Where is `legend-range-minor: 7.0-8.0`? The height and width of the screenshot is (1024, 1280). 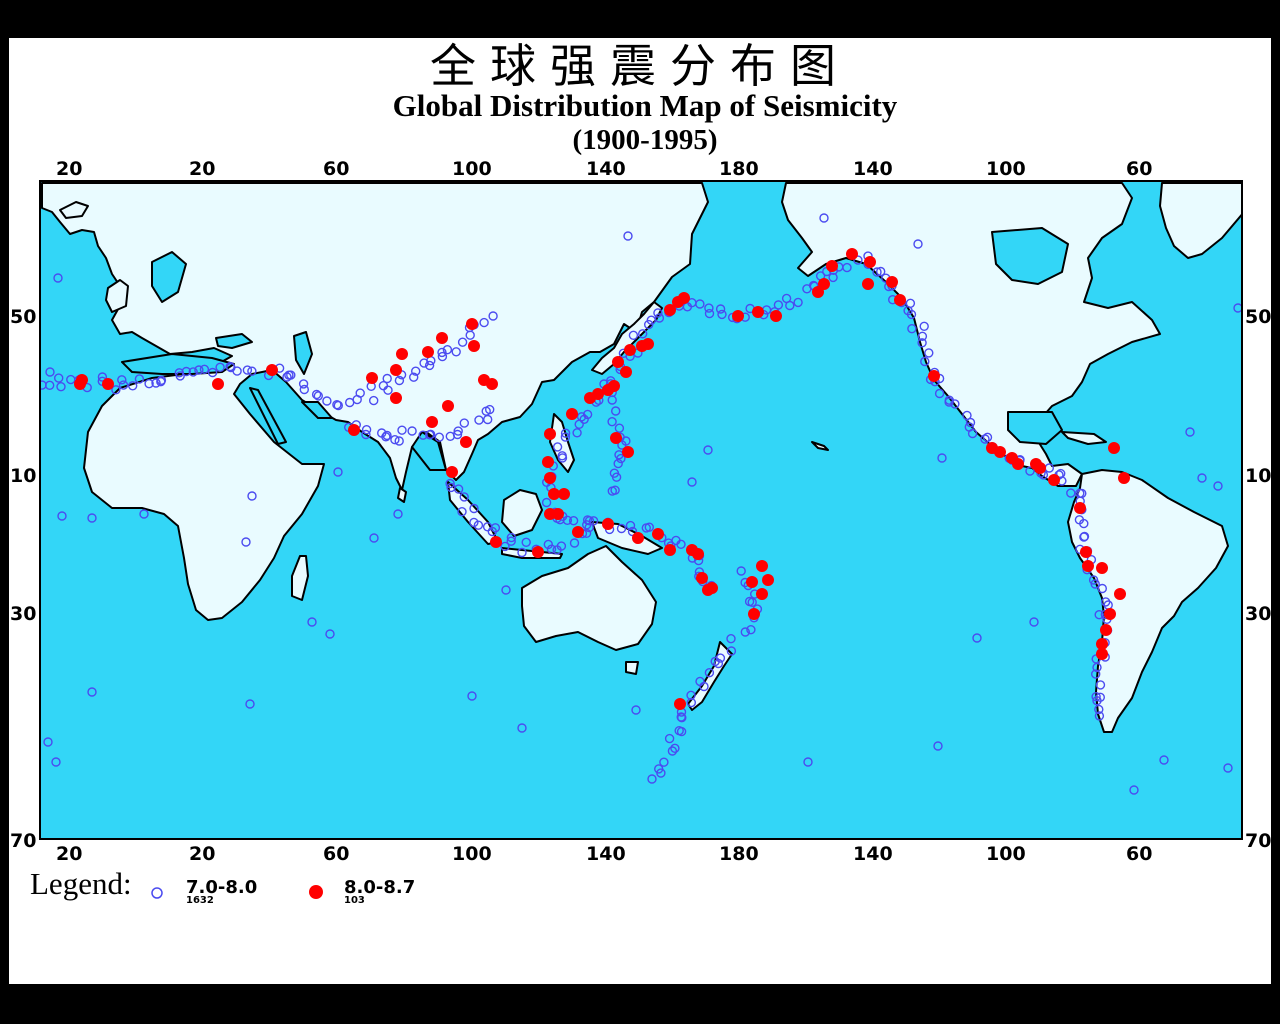
legend-range-minor: 7.0-8.0 is located at coordinates (222, 887).